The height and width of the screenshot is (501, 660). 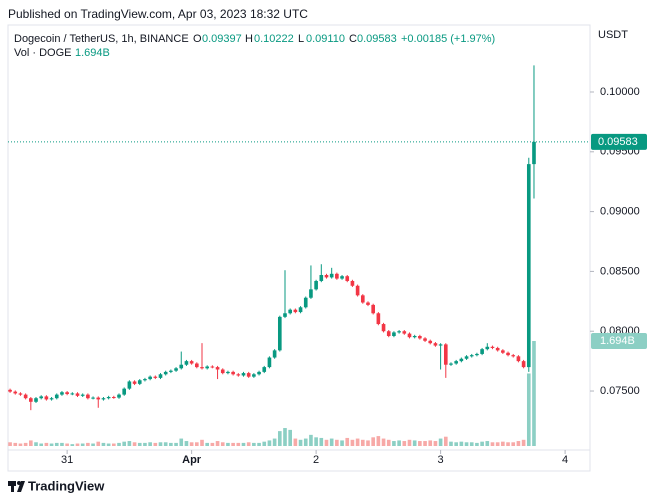 What do you see at coordinates (620, 391) in the screenshot?
I see `y-tick-label: 0.07500` at bounding box center [620, 391].